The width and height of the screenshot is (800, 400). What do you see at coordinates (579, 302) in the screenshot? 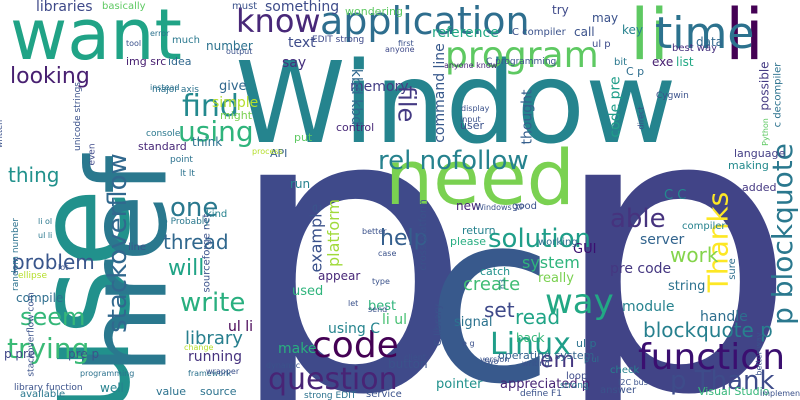
I see `word: way` at bounding box center [579, 302].